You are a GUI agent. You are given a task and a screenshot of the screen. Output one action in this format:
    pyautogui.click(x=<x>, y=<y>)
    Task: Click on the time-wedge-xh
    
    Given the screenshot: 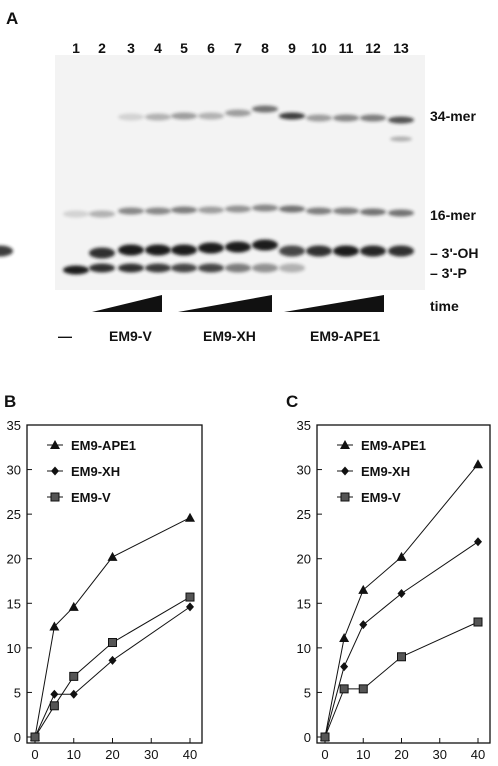 What is the action you would take?
    pyautogui.click(x=225, y=303)
    